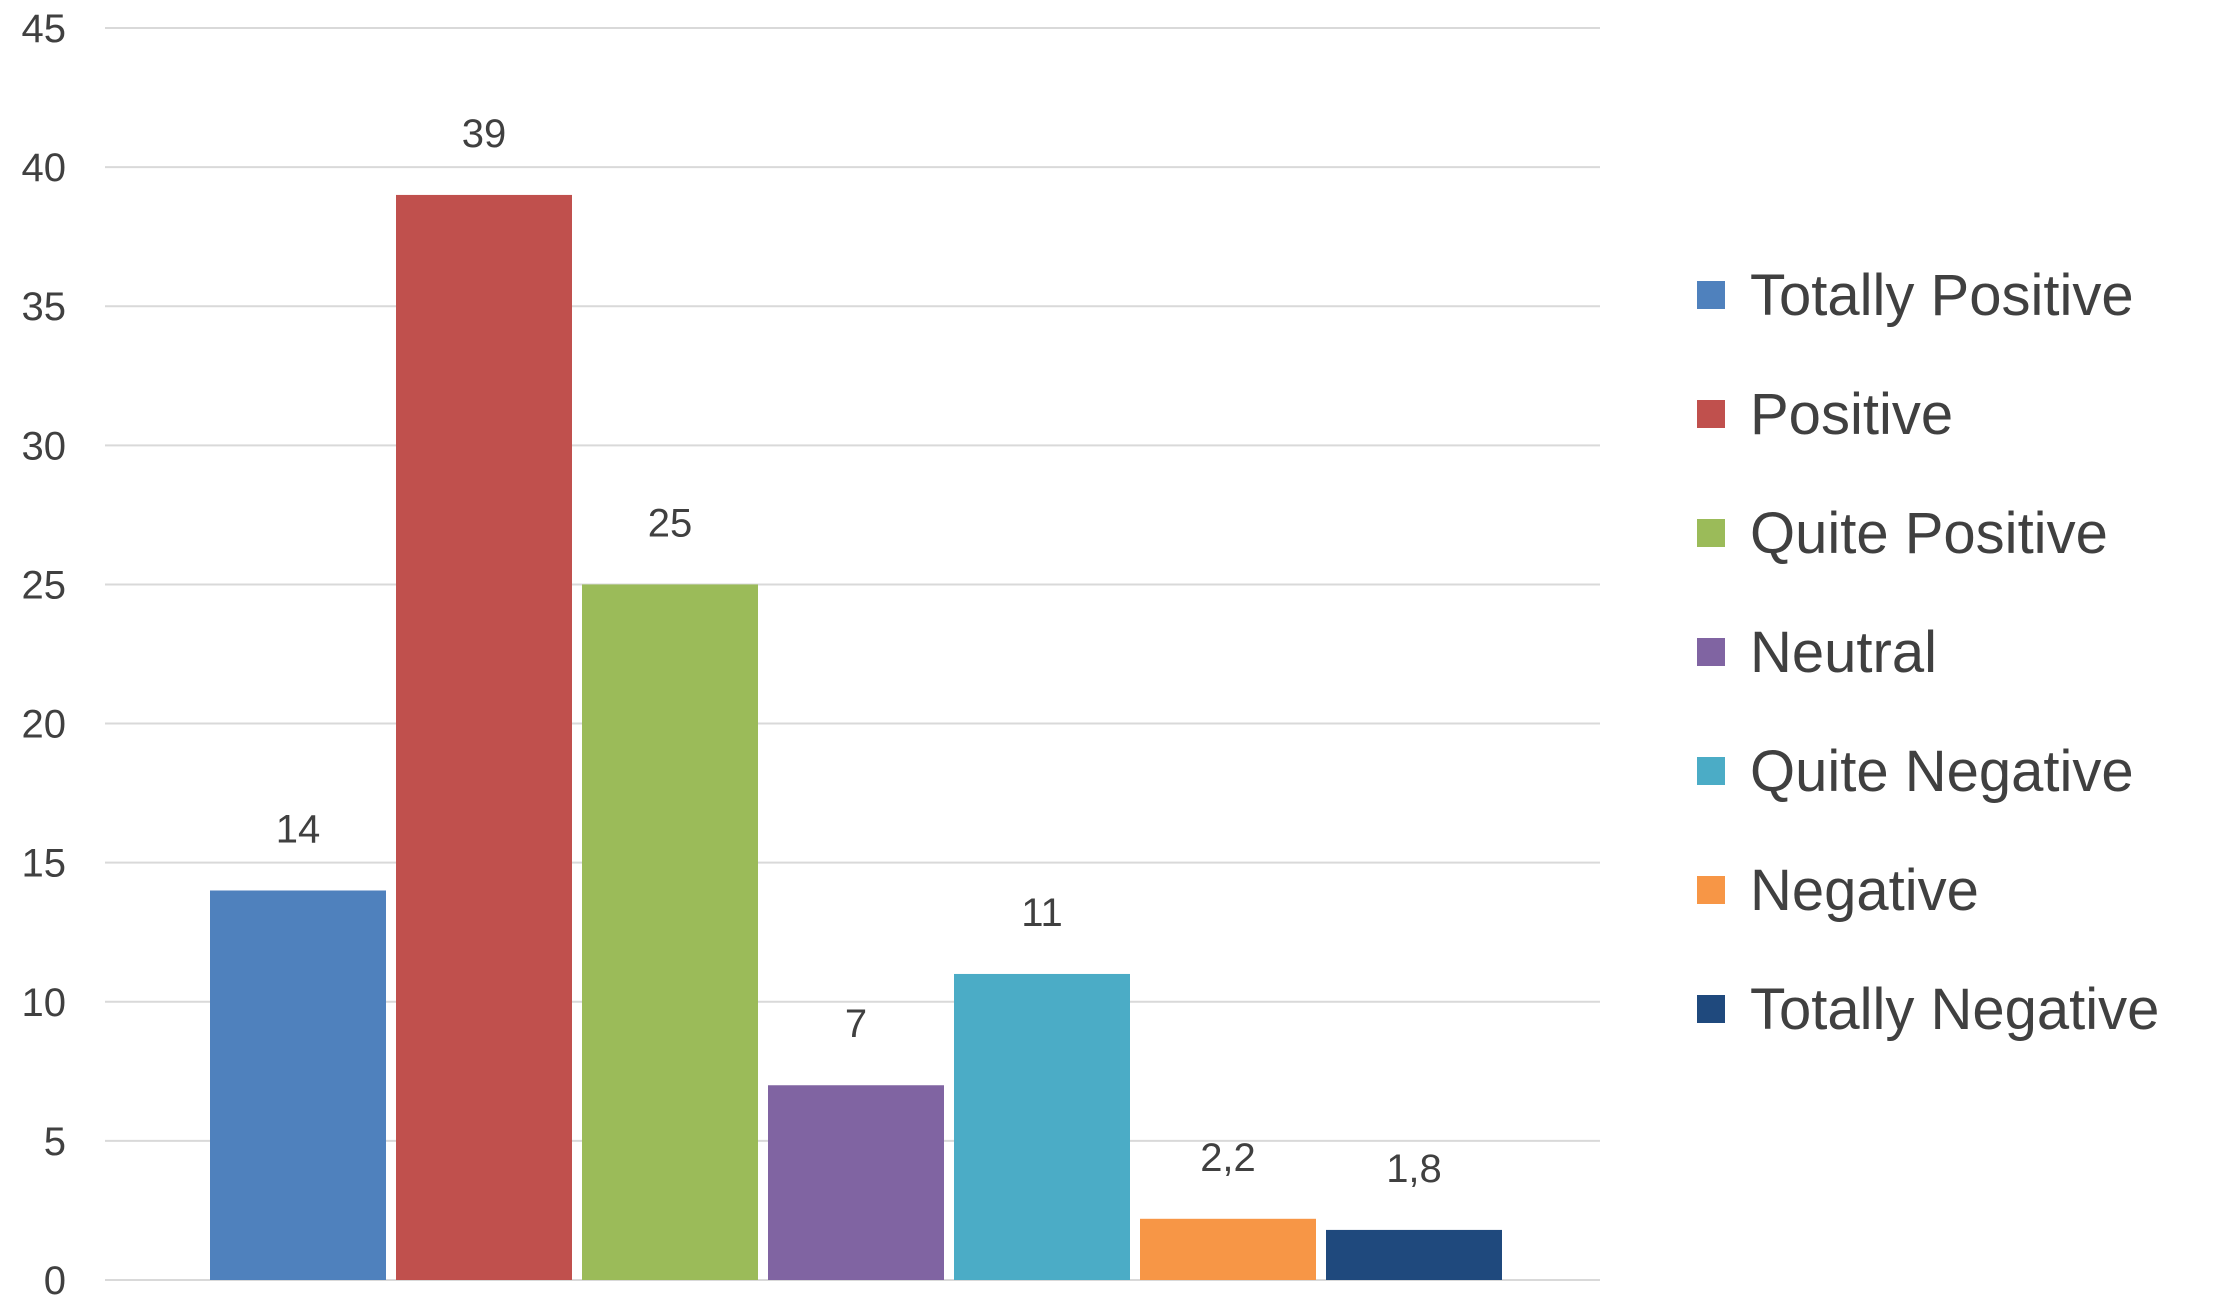 The width and height of the screenshot is (2217, 1303). Describe the element at coordinates (1843, 652) in the screenshot. I see `legend-label: Neutral` at that location.